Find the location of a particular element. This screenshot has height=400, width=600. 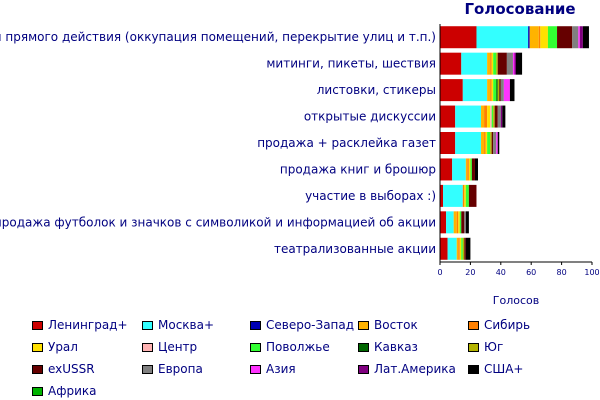

legend-item: Африка is located at coordinates (64, 391).